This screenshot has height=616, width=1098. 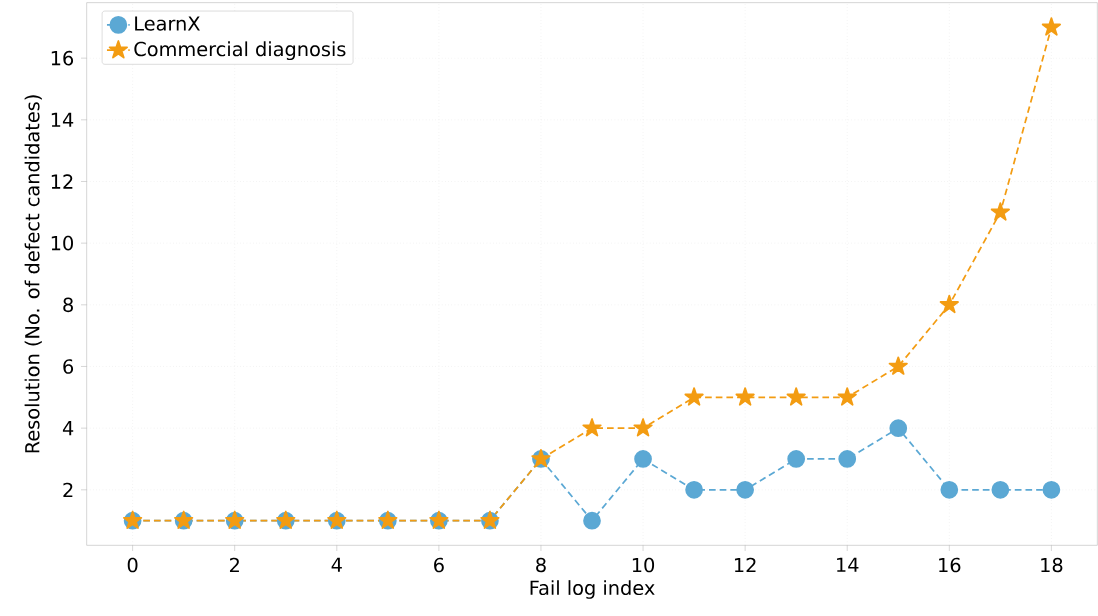 What do you see at coordinates (950, 565) in the screenshot?
I see `x-tick-label: 16` at bounding box center [950, 565].